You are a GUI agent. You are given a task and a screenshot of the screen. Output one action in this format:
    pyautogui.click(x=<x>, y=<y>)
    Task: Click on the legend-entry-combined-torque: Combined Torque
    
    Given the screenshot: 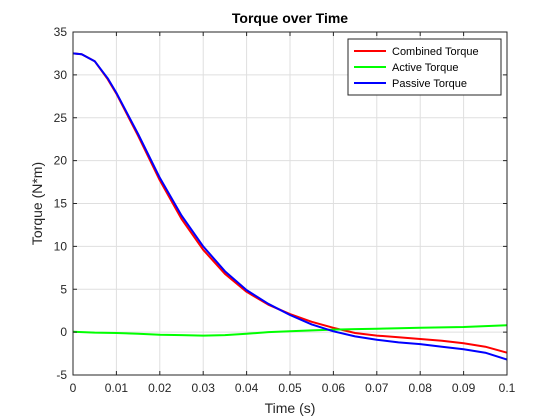 What is the action you would take?
    pyautogui.click(x=435, y=52)
    